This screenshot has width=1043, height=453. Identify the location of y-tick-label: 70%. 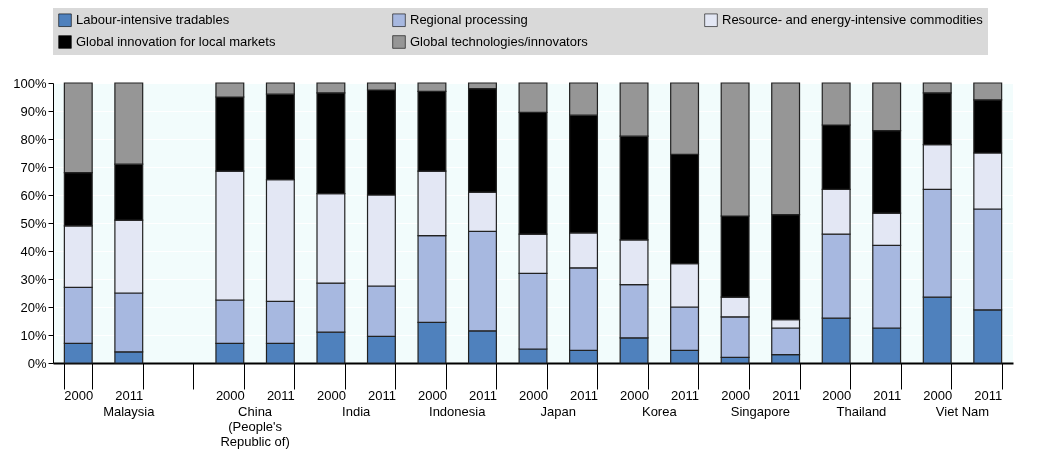
(33, 167).